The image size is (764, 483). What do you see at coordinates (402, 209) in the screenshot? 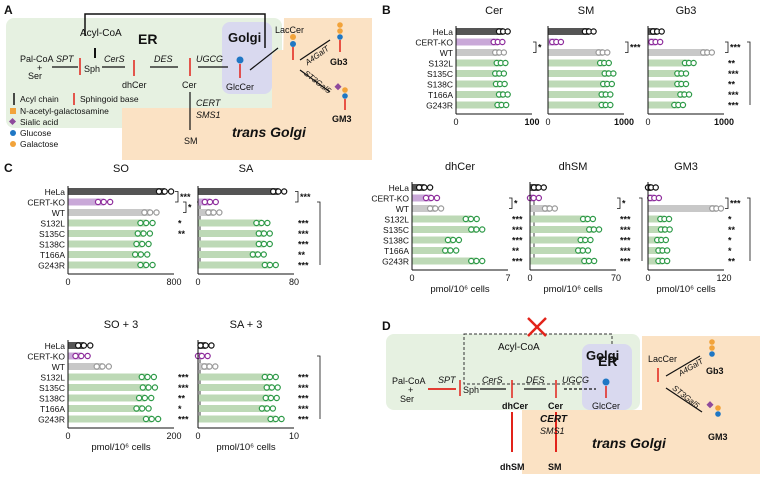
I see `tick-label: WT` at bounding box center [402, 209].